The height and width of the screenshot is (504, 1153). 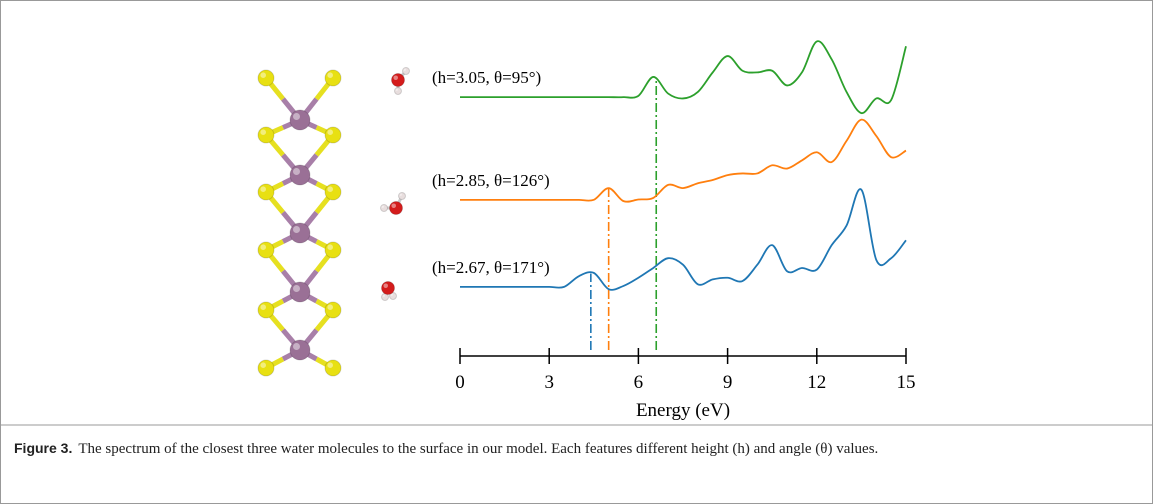 What do you see at coordinates (639, 382) in the screenshot?
I see `x-tick-label: 6` at bounding box center [639, 382].